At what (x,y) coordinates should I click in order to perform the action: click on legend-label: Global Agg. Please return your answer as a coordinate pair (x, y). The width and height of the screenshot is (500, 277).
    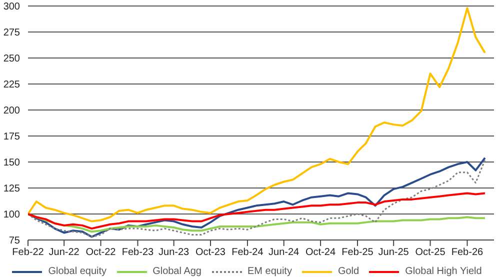
    Looking at the image, I should click on (177, 271).